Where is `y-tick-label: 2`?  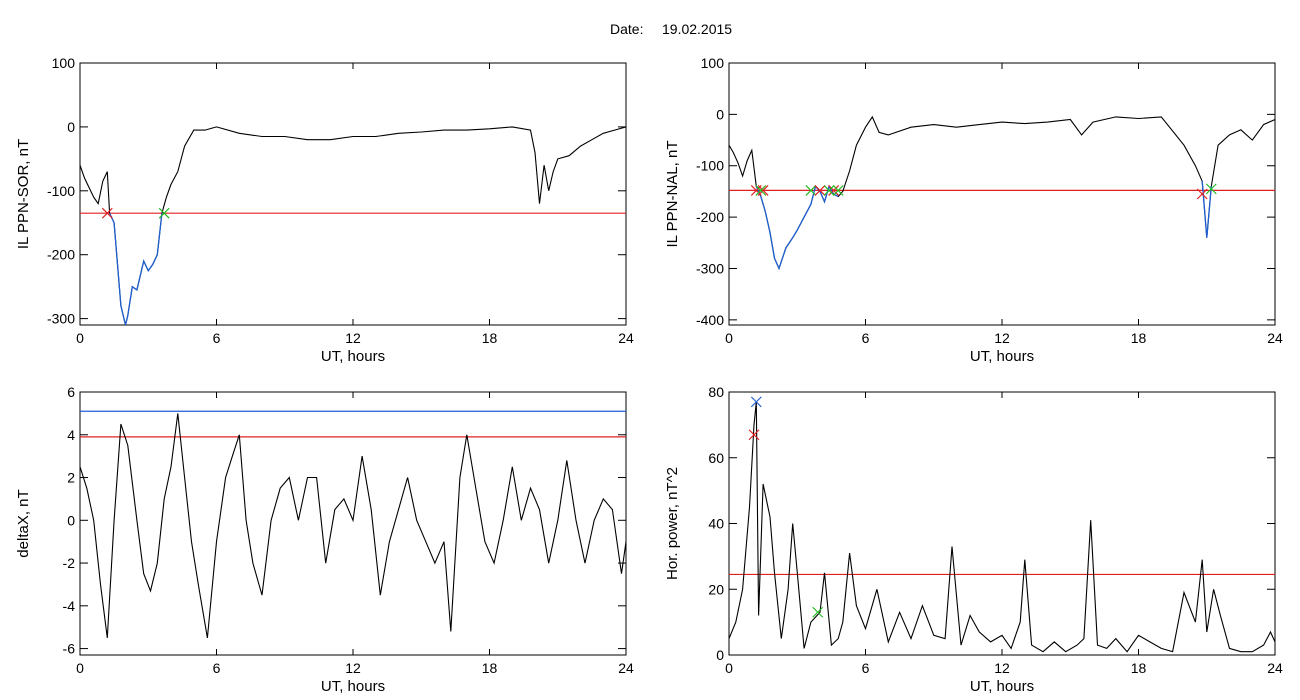
y-tick-label: 2 is located at coordinates (71, 478).